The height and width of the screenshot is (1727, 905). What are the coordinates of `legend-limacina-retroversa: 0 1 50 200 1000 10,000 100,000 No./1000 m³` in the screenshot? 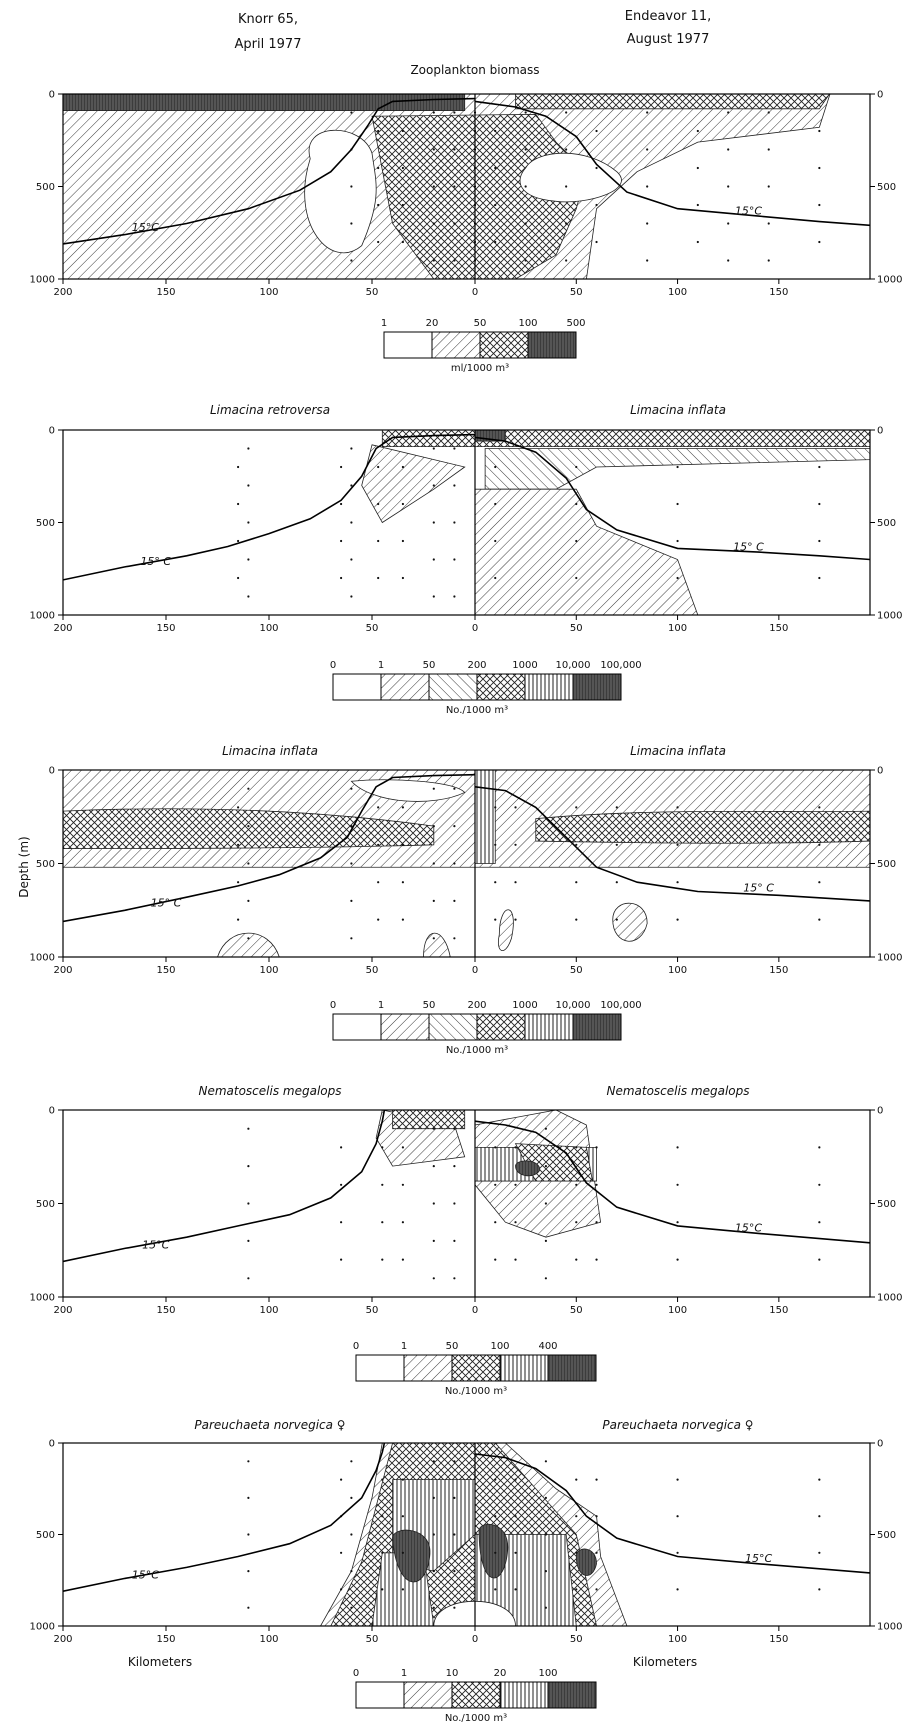 It's located at (486, 688).